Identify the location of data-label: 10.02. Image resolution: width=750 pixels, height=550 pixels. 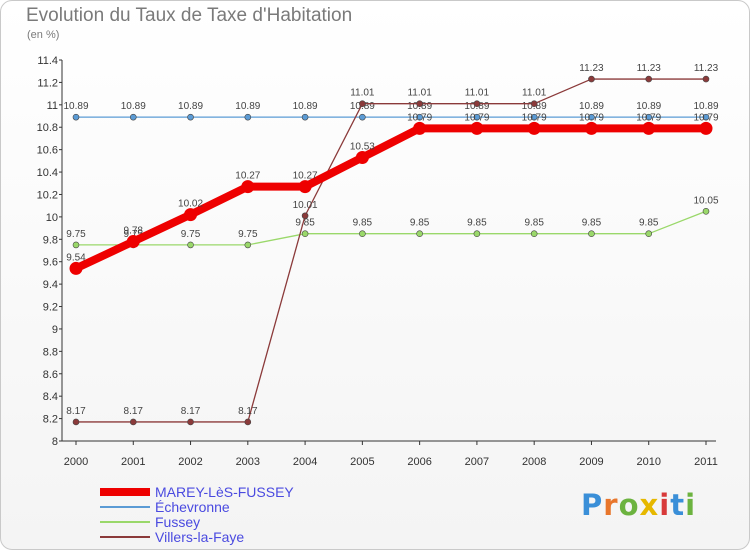
(190, 204).